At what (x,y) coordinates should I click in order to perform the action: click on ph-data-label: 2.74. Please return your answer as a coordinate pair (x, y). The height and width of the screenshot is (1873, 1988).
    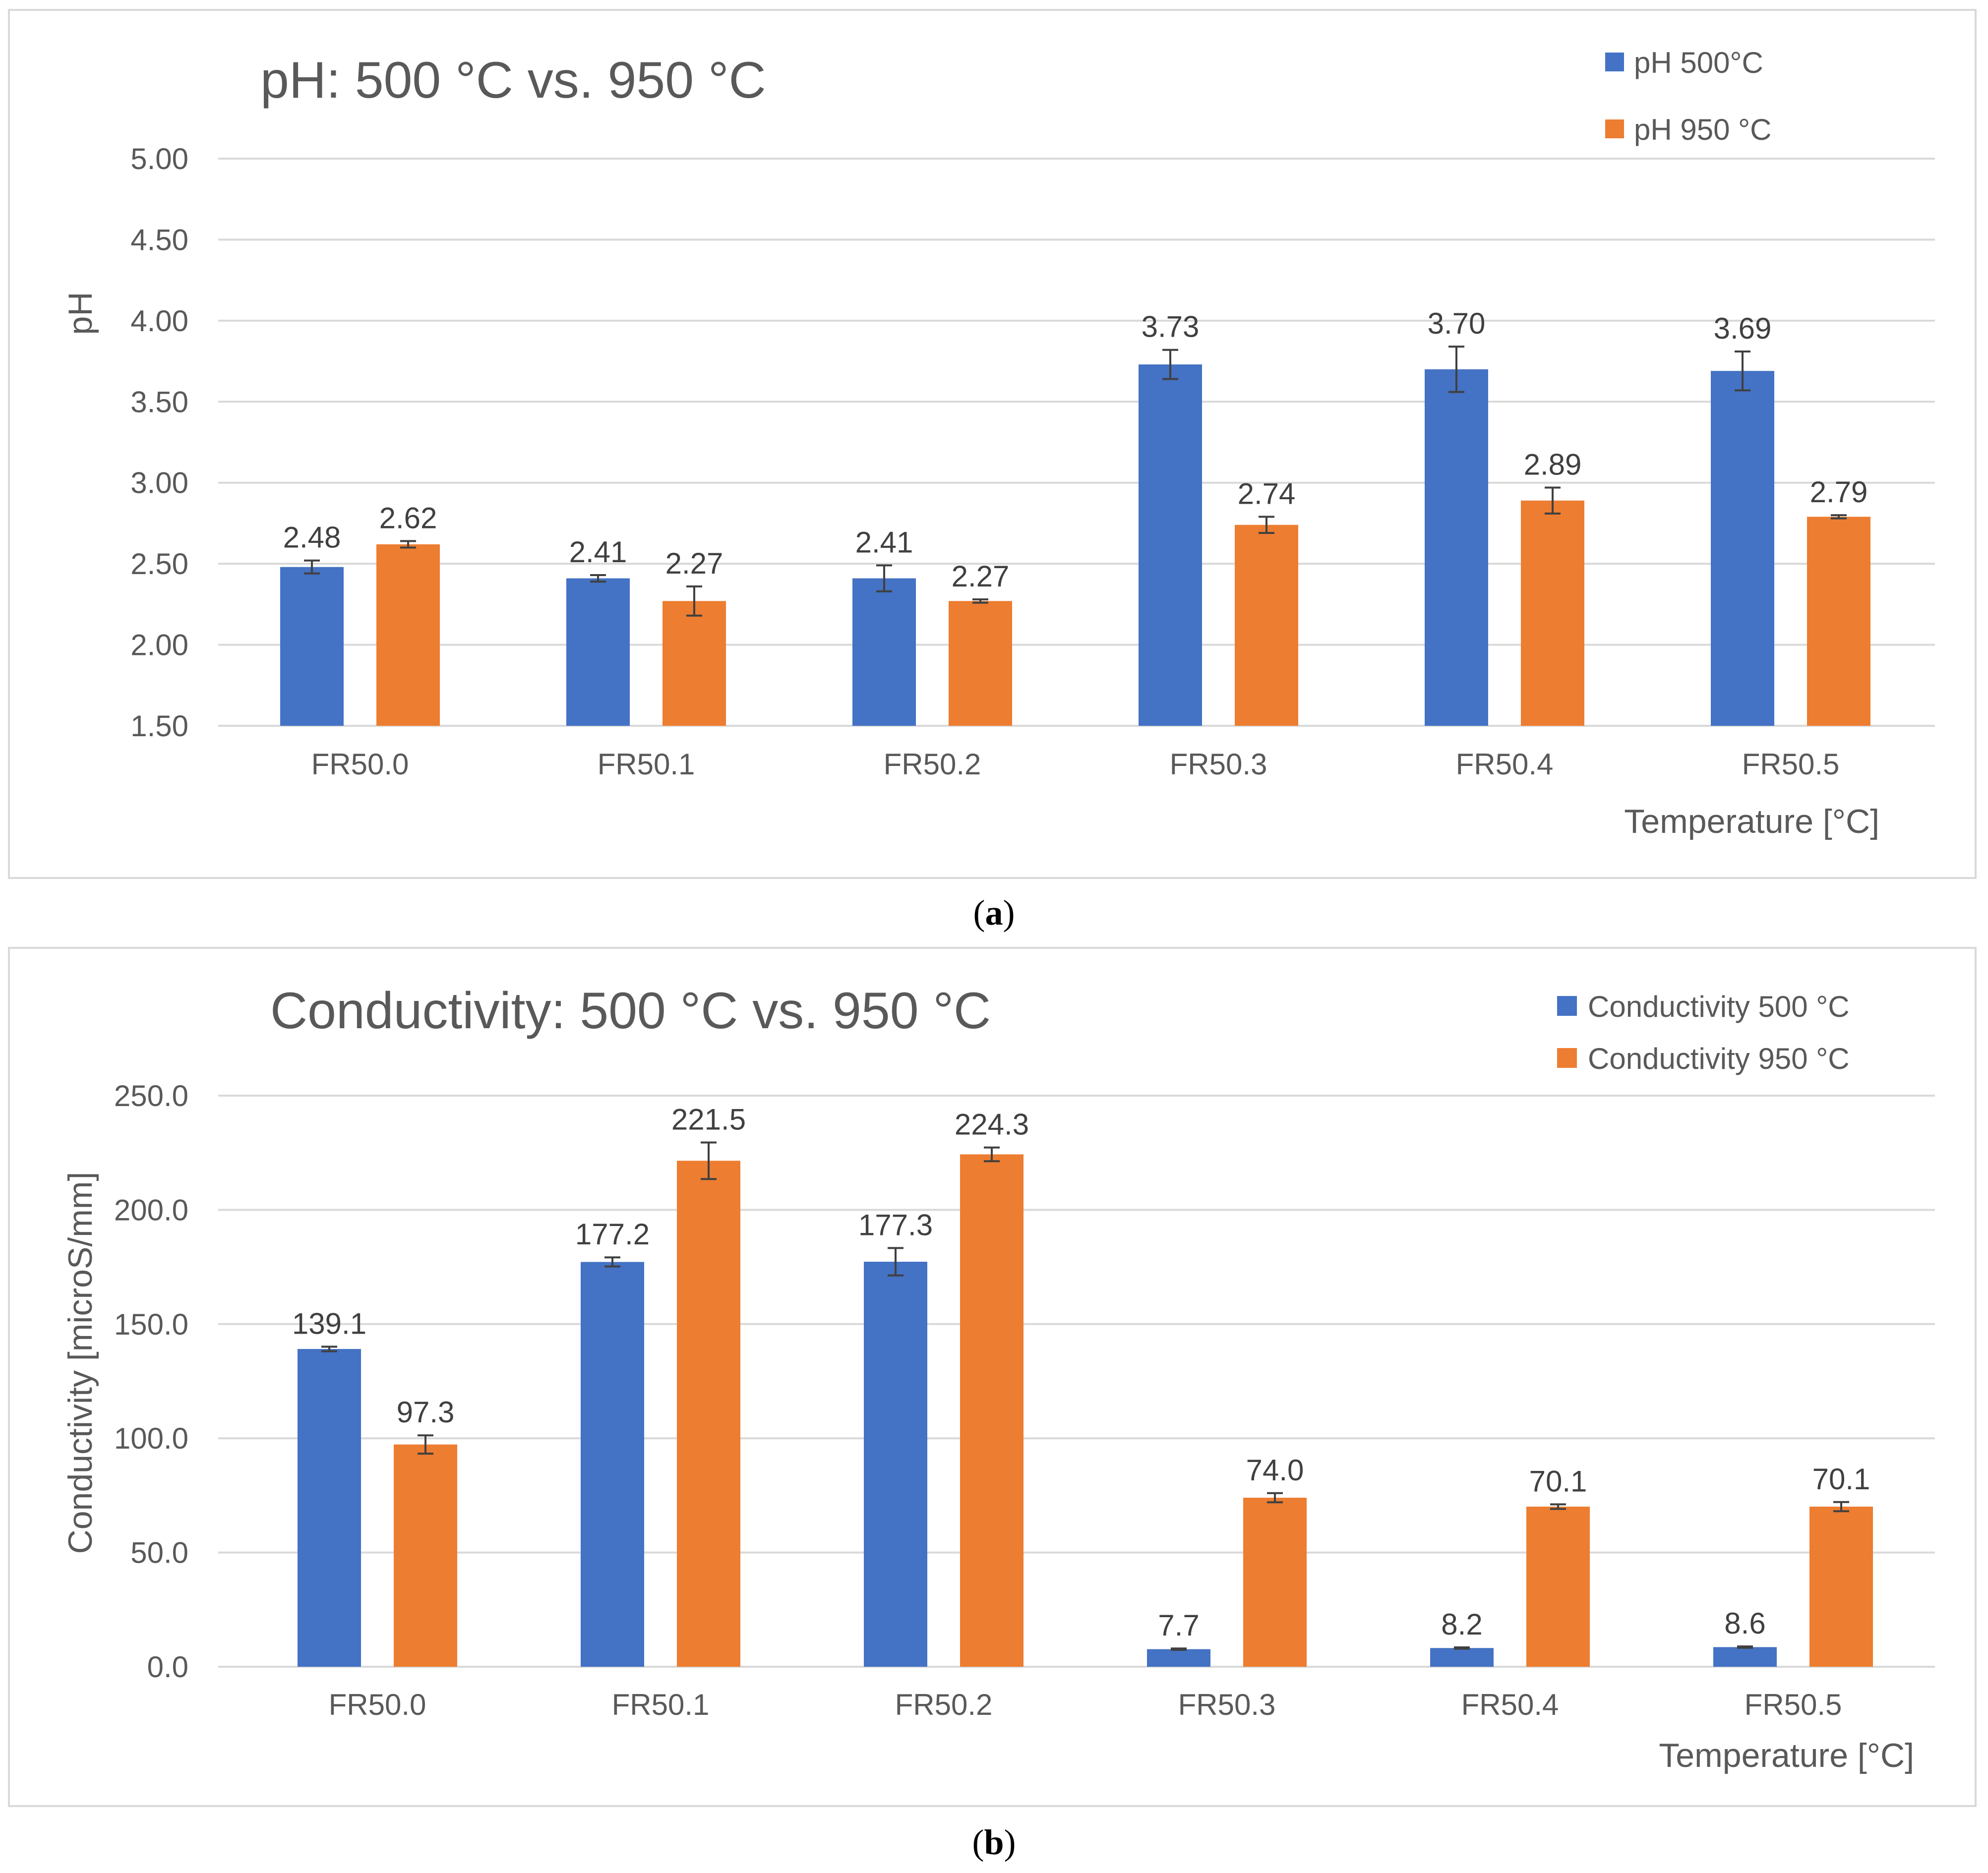
    Looking at the image, I should click on (1267, 493).